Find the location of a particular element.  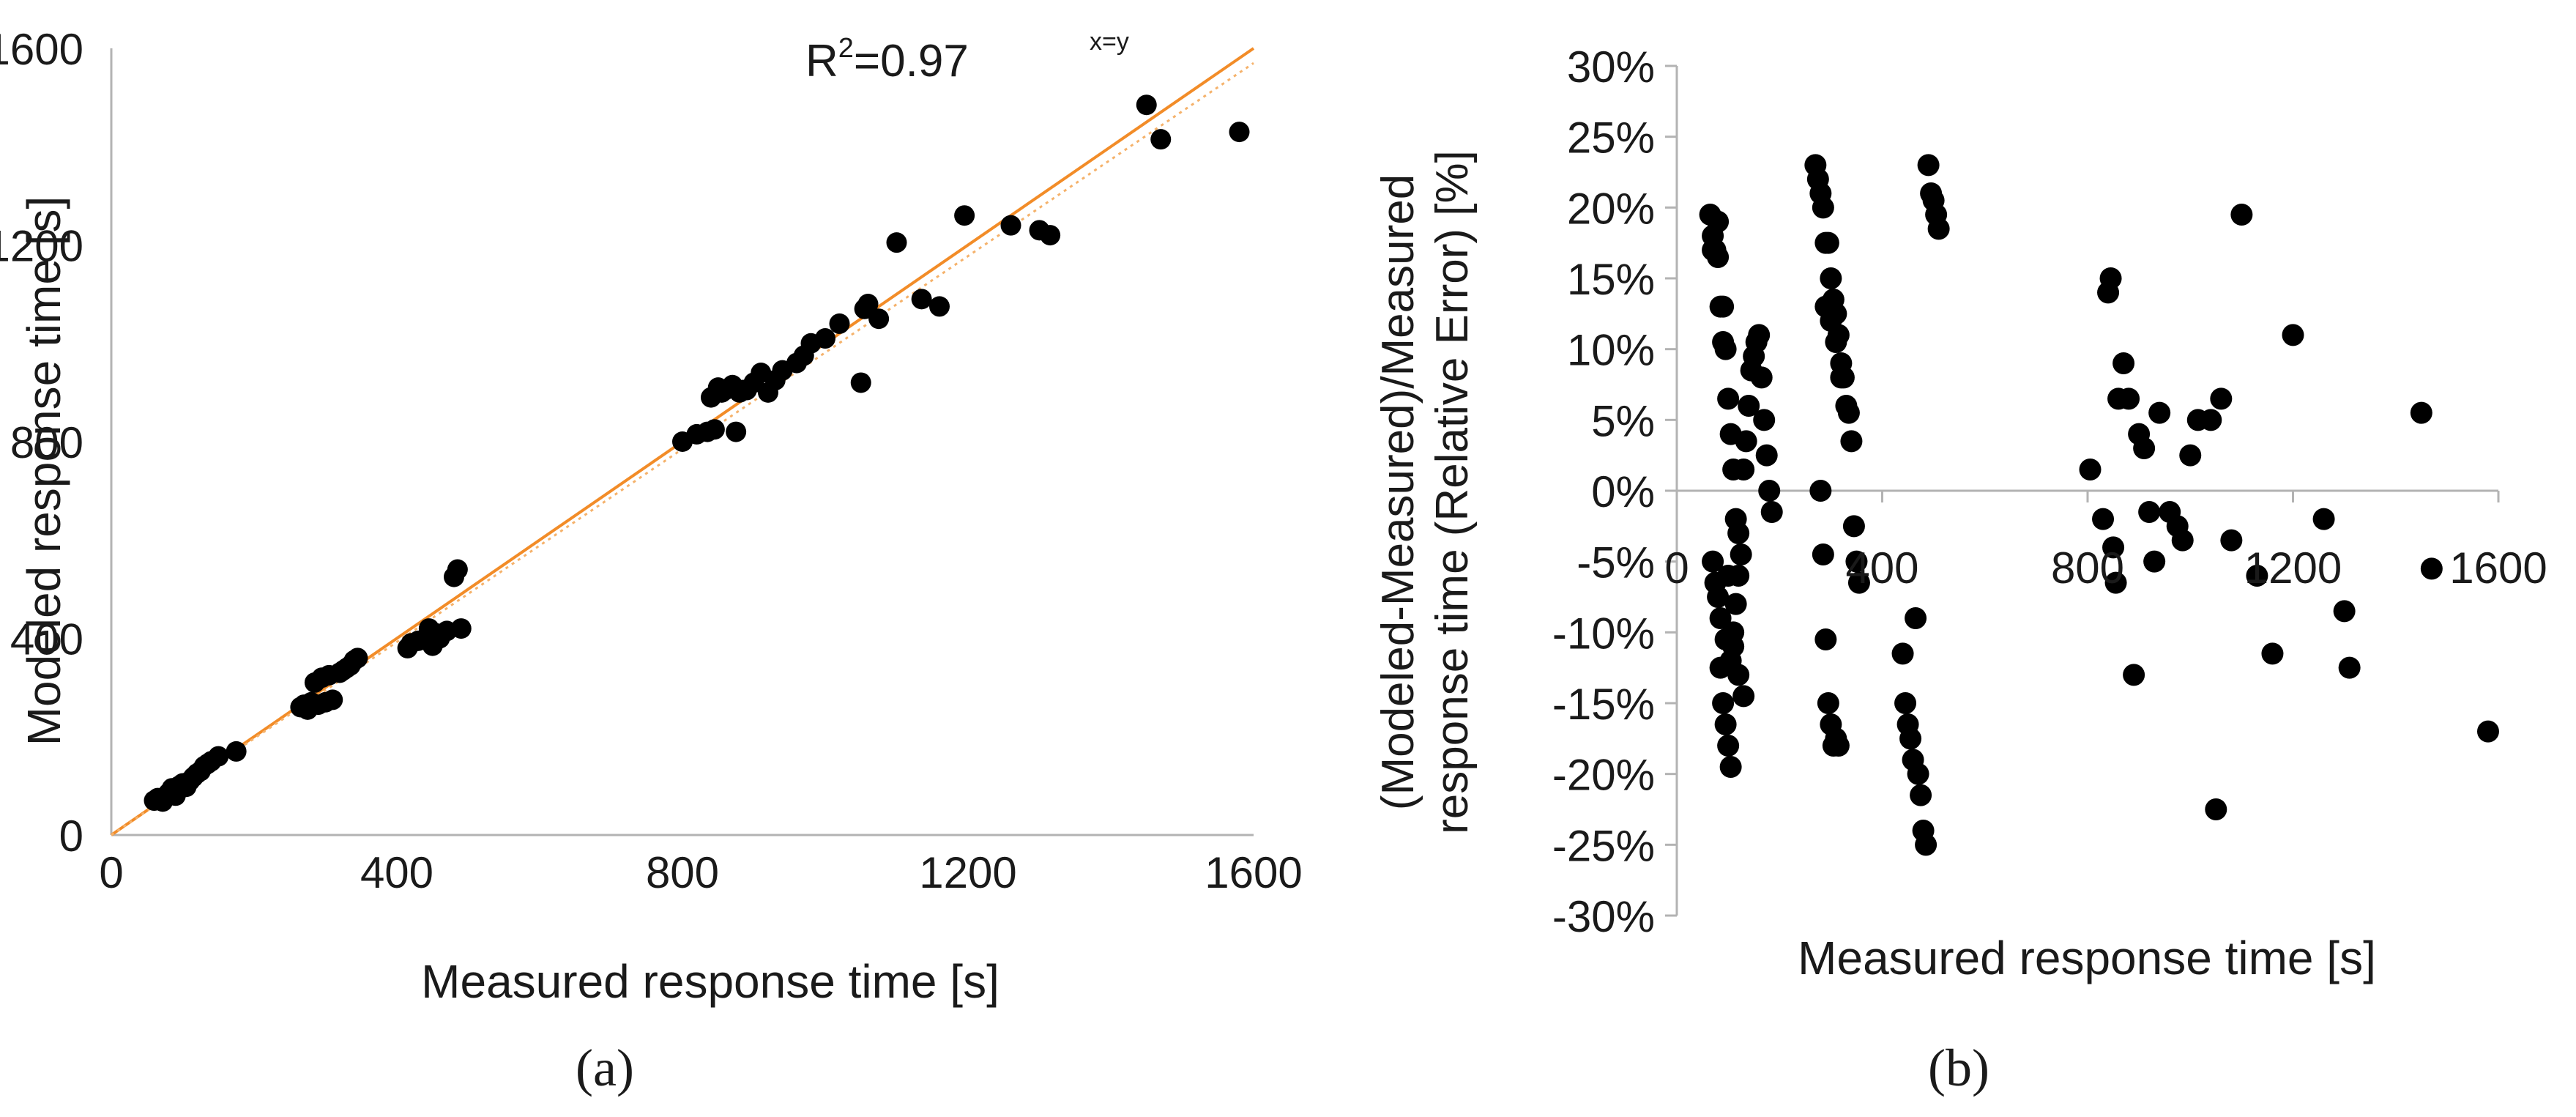

panel-b-x-axis-label: Measured response time [s] is located at coordinates (2087, 958).